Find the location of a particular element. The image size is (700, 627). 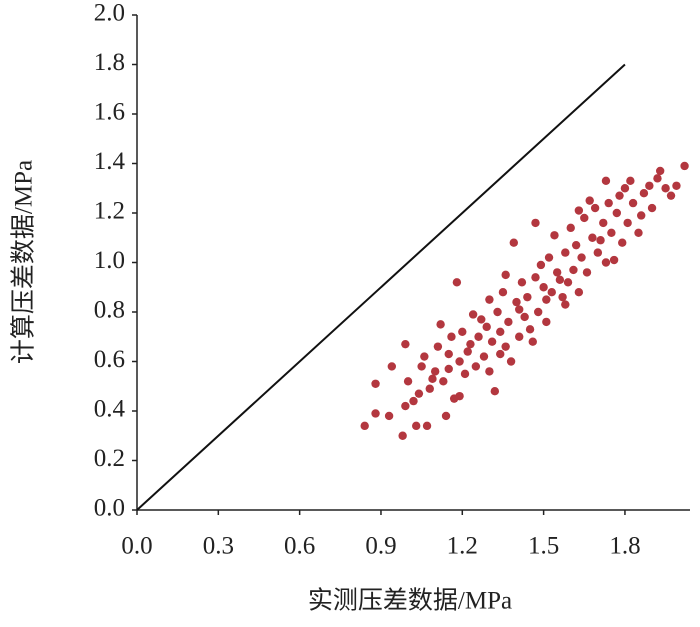

y-tick-label: 0.2 is located at coordinates (109, 458).